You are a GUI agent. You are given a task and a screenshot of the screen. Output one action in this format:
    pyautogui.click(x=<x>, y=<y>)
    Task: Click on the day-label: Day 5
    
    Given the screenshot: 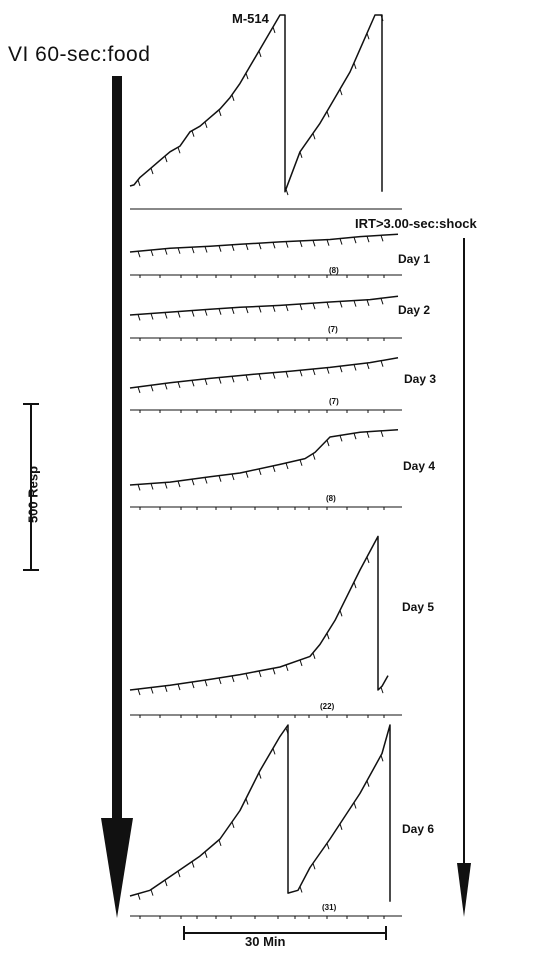 What is the action you would take?
    pyautogui.click(x=418, y=607)
    